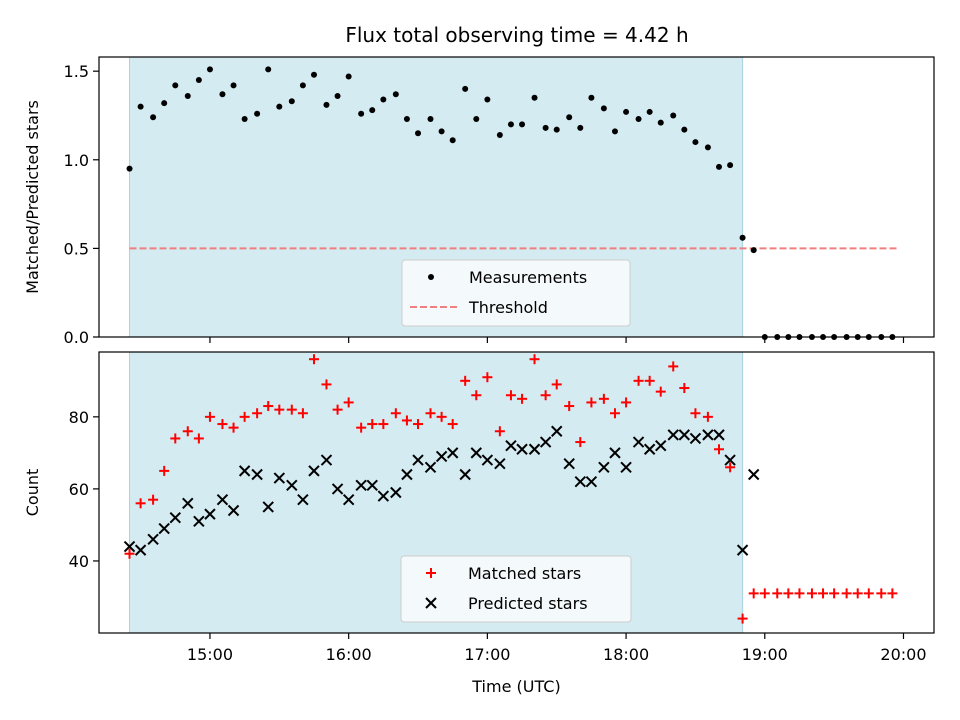 This screenshot has height=720, width=960. Describe the element at coordinates (81, 204) in the screenshot. I see `top-y-ticks: 0.0 0.5 1.0 1.5` at that location.